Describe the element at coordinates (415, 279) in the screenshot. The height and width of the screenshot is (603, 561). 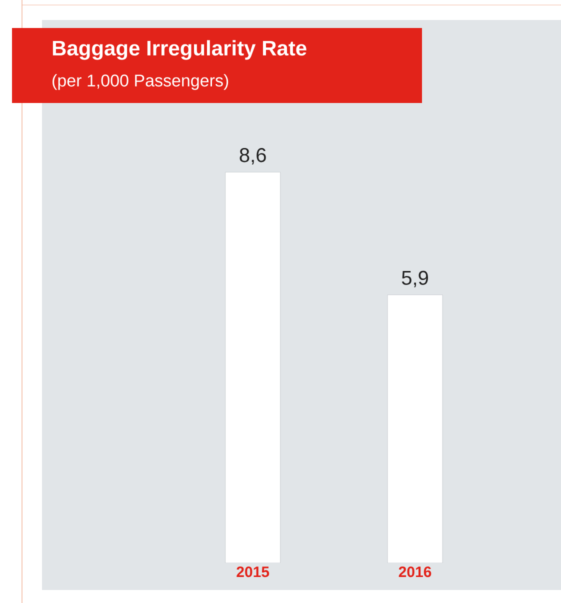
I see `data-label: 5,9` at that location.